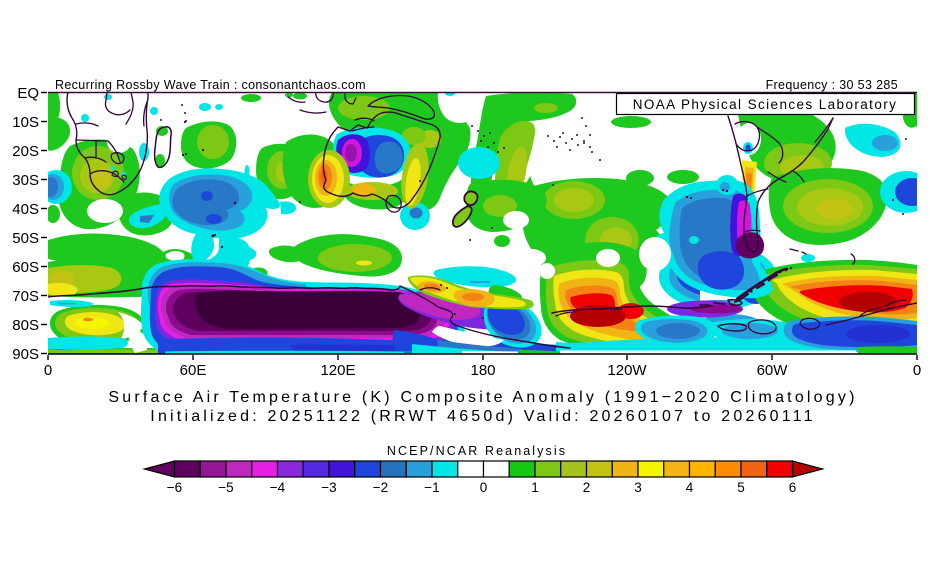 This screenshot has width=930, height=585. What do you see at coordinates (431, 487) in the screenshot?
I see `svg-text: −1` at bounding box center [431, 487].